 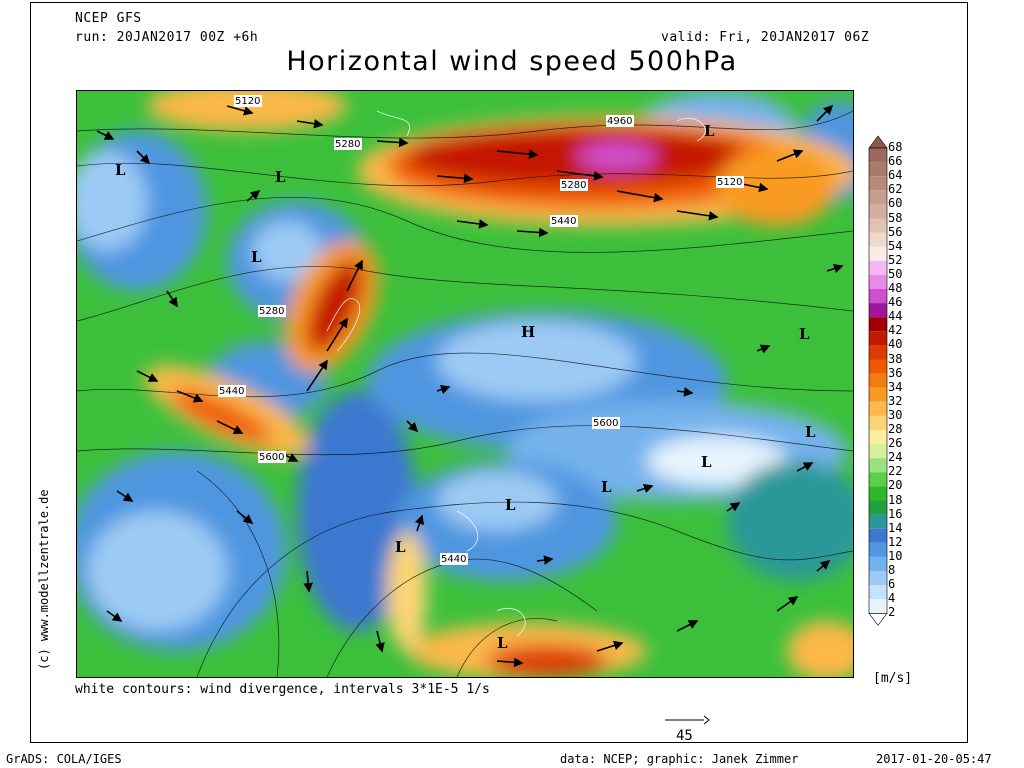 I want to click on colorbar-tick-label: 54, so click(x=895, y=245).